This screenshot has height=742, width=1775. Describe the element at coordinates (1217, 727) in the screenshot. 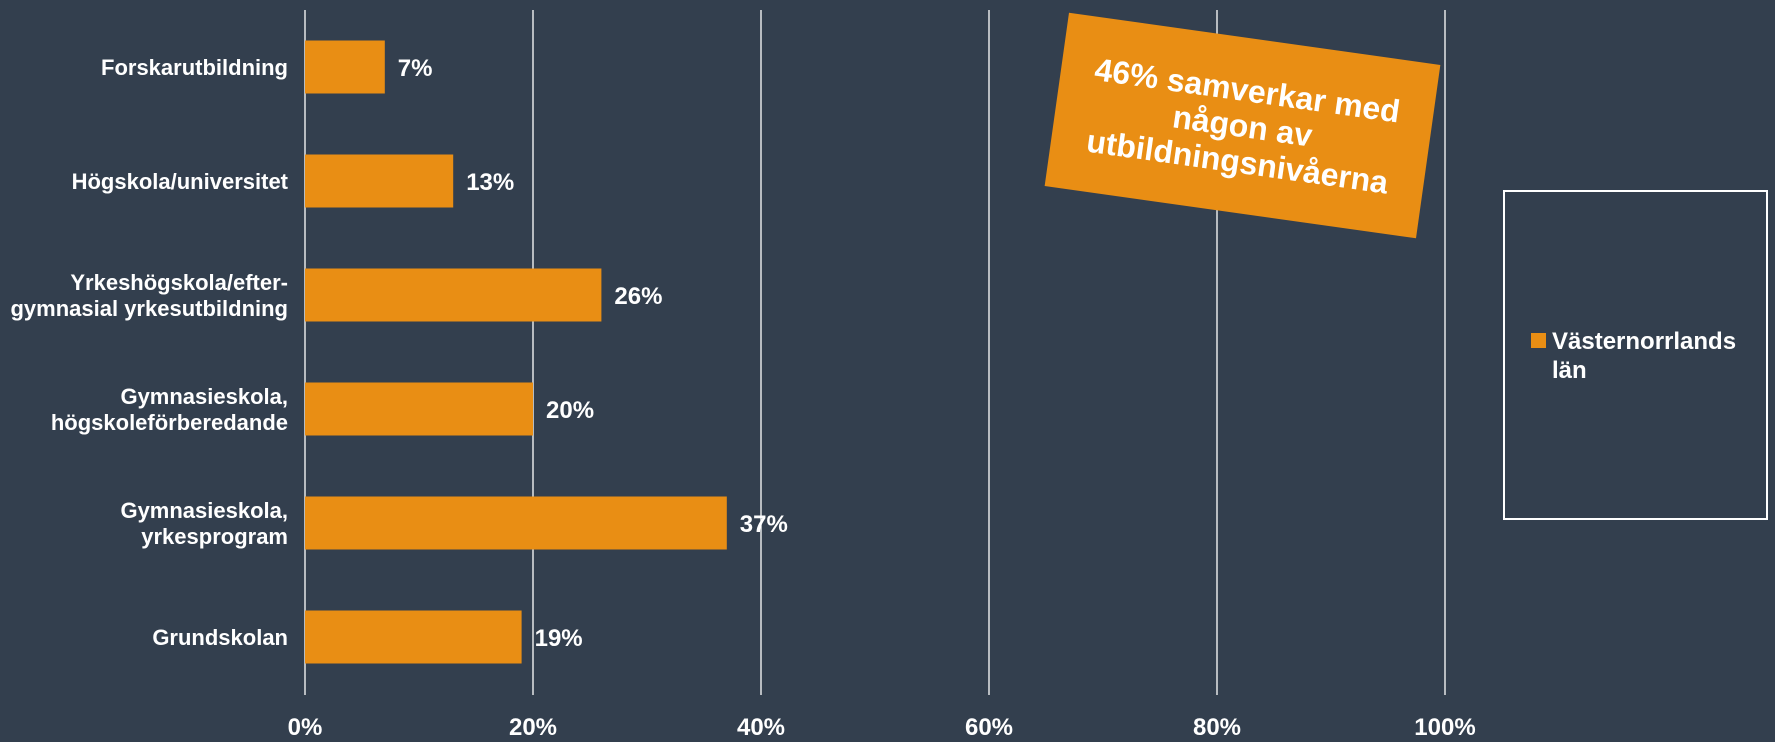

I see `x-tick-label-80: 80%` at that location.